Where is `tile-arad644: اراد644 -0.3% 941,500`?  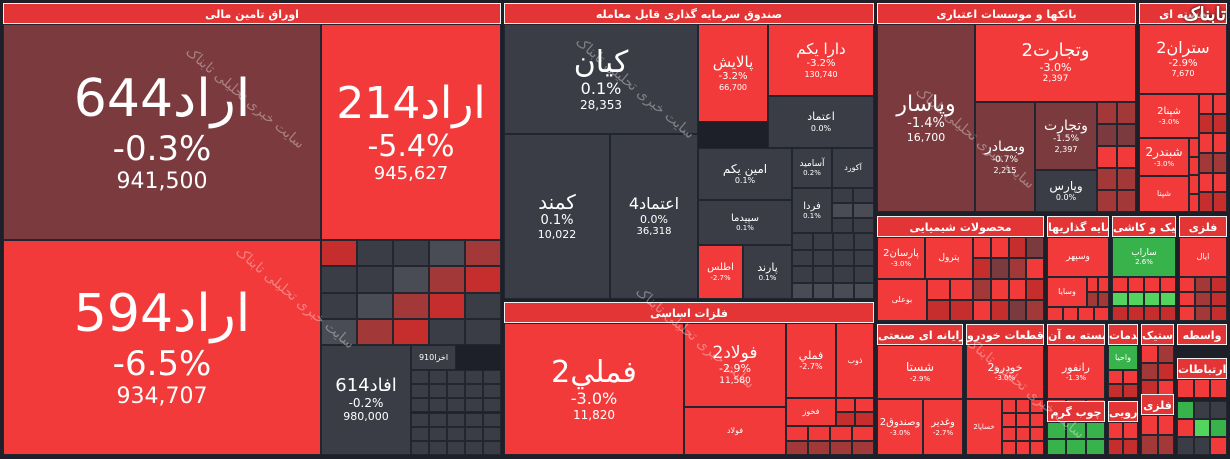 tile-arad644: اراد644 -0.3% 941,500 is located at coordinates (162, 132).